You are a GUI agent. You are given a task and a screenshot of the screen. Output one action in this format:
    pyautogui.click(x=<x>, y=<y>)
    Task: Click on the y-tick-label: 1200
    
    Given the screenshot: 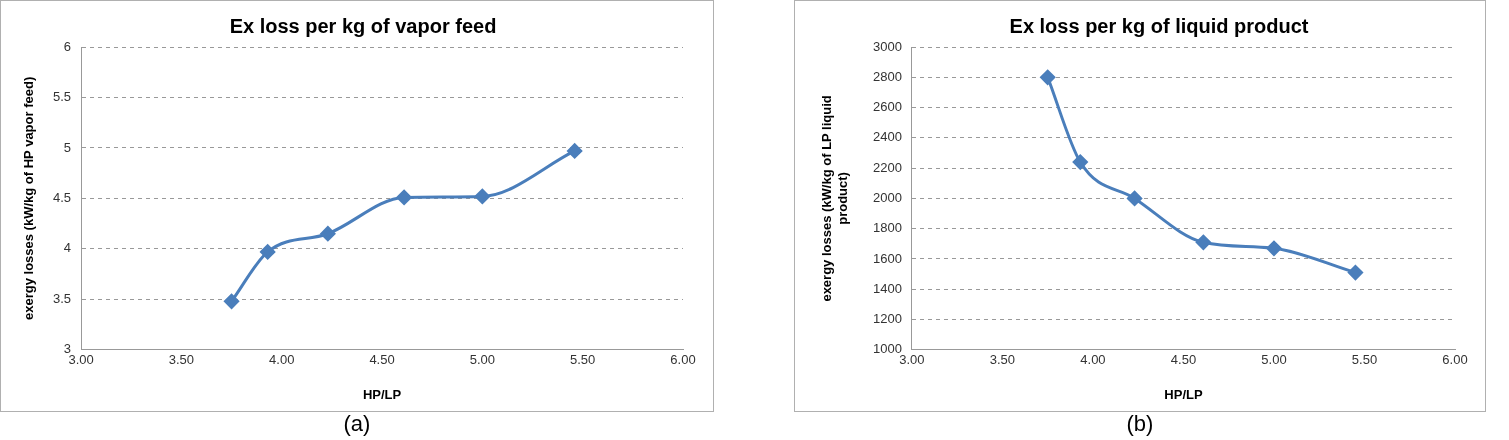 What is the action you would take?
    pyautogui.click(x=887, y=319)
    